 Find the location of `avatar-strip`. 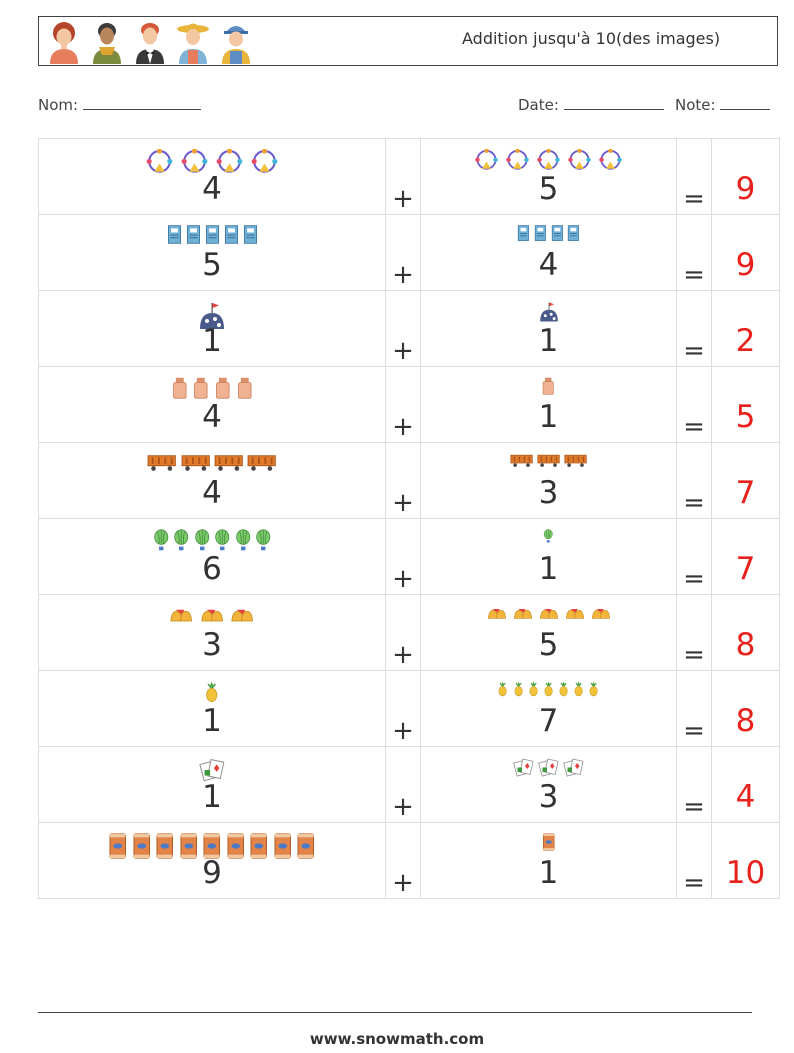

avatar-strip is located at coordinates (150, 42).